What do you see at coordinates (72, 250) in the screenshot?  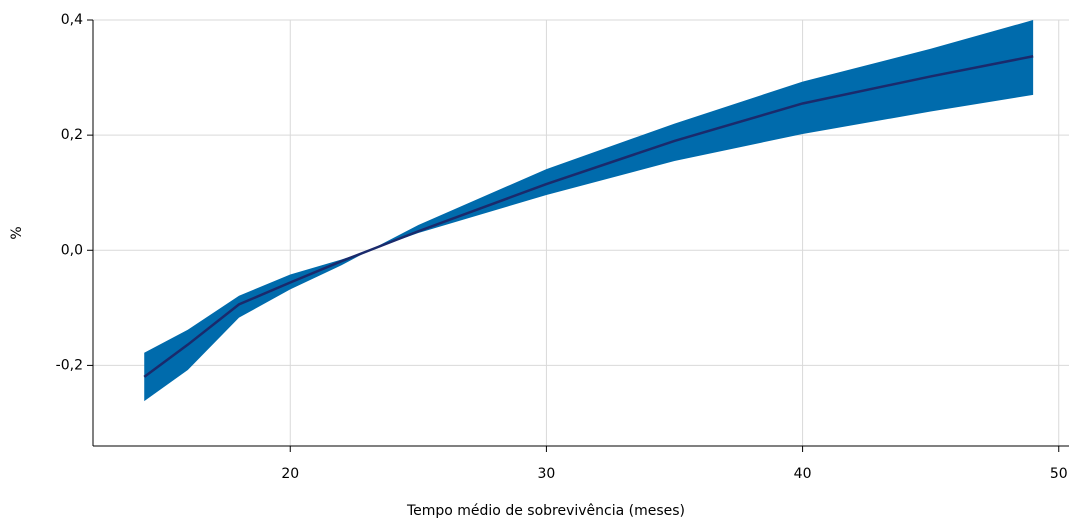 I see `y-tick-label: 0,0` at bounding box center [72, 250].